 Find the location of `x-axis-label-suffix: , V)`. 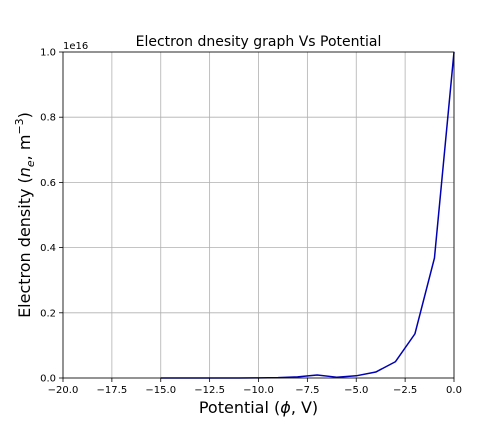

x-axis-label-suffix: , V) is located at coordinates (304, 407).